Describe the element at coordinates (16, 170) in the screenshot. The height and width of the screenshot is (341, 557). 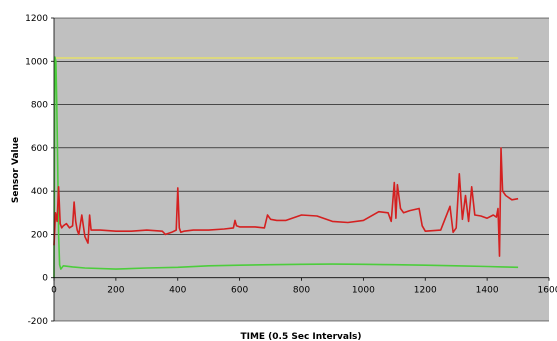
I see `y-axis-title: Sensor Value` at that location.